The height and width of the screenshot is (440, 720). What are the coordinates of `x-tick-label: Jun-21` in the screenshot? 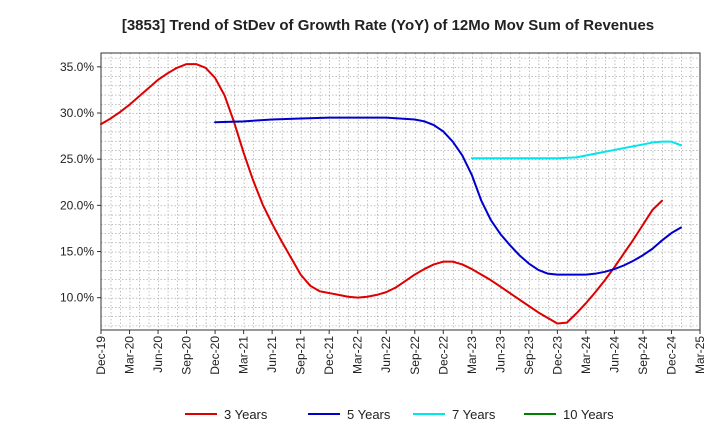 It's located at (272, 354).